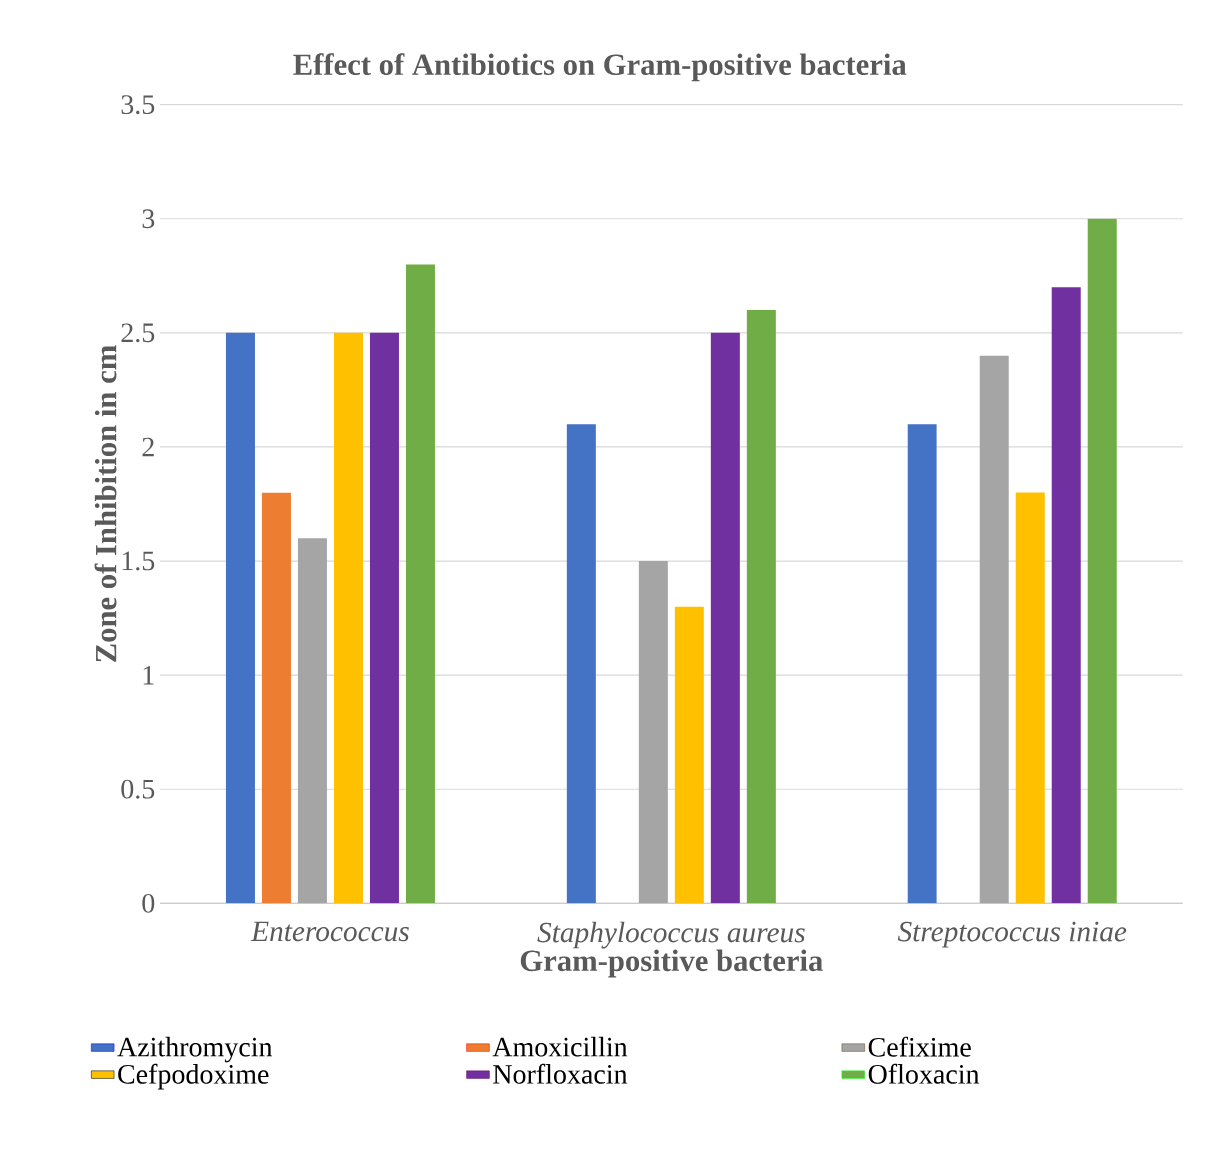  What do you see at coordinates (138, 333) in the screenshot?
I see `y-tick-label: 2.5` at bounding box center [138, 333].